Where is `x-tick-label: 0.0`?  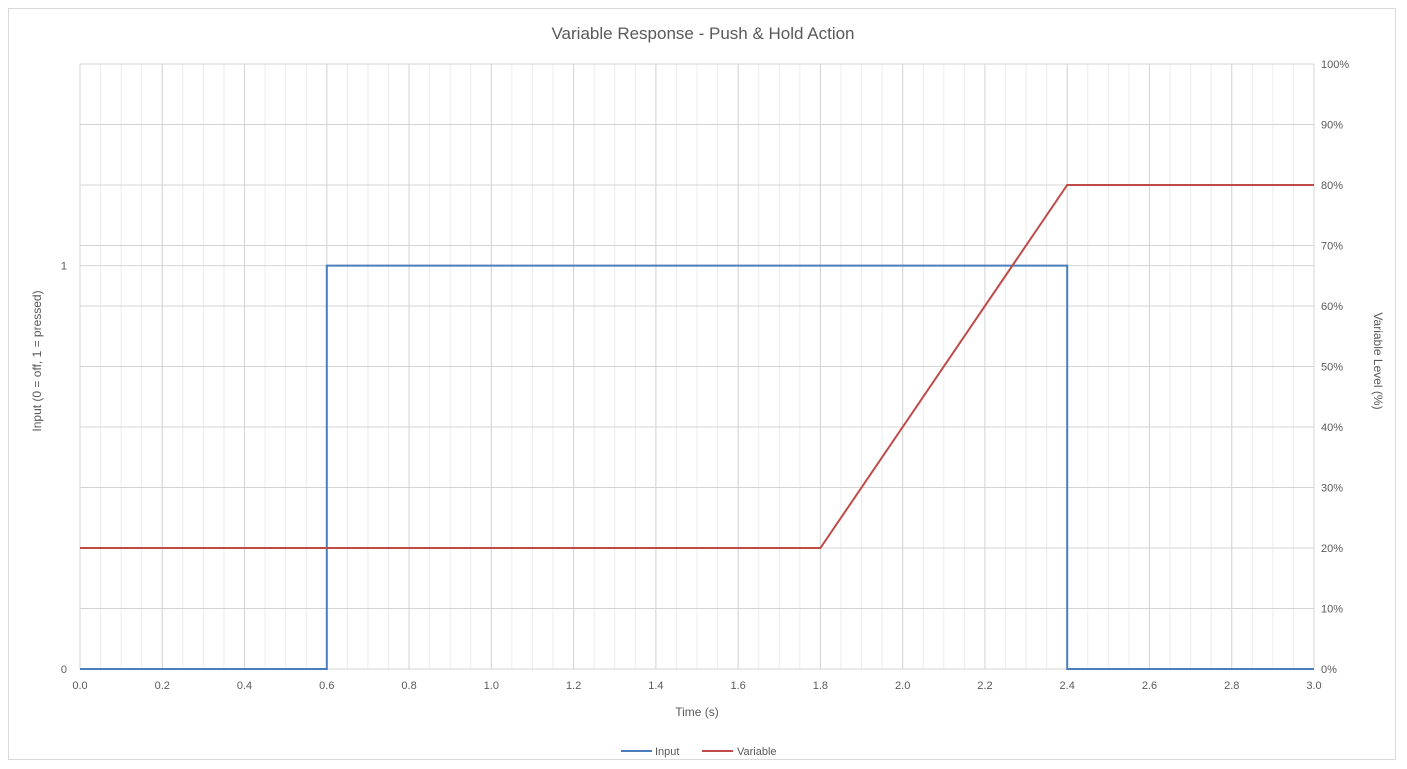
x-tick-label: 0.0 is located at coordinates (79, 686).